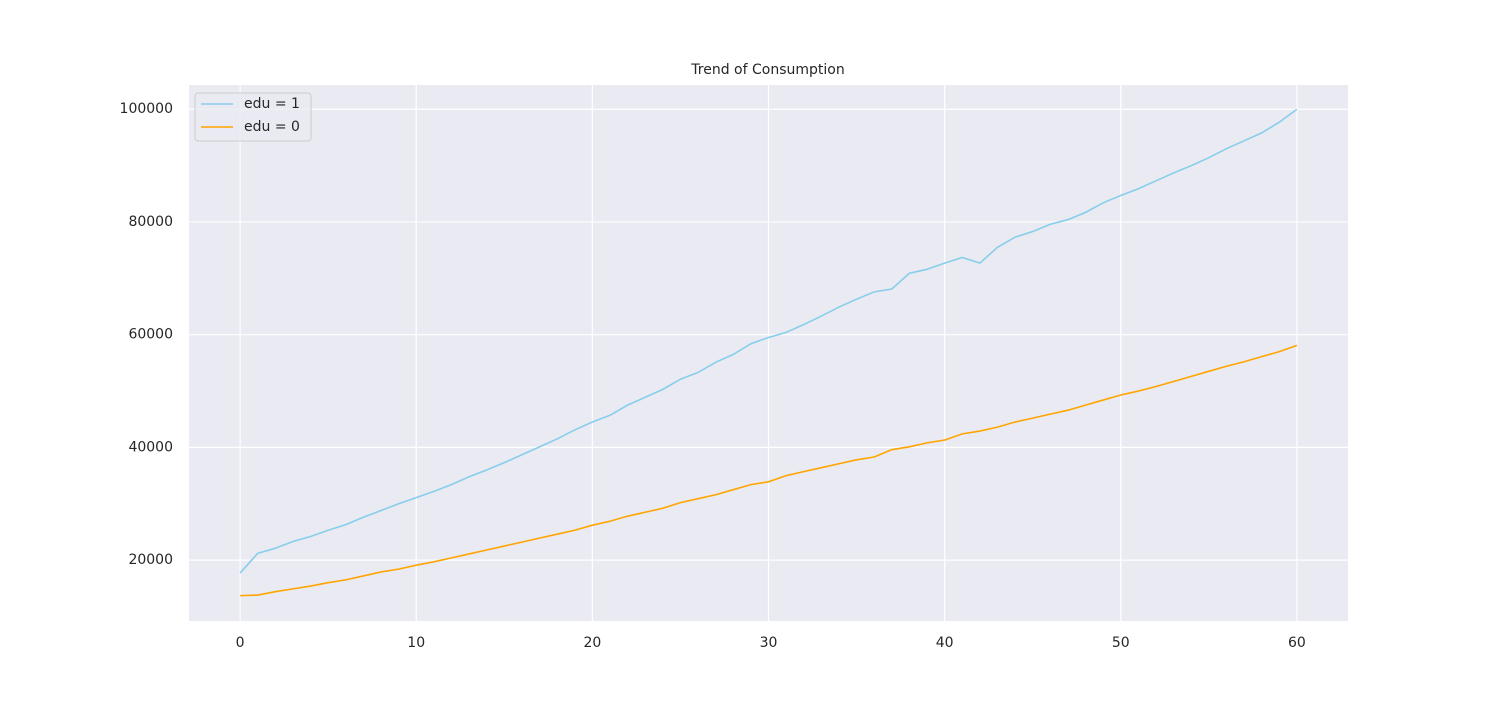  What do you see at coordinates (1121, 643) in the screenshot?
I see `x-tick-label: 50` at bounding box center [1121, 643].